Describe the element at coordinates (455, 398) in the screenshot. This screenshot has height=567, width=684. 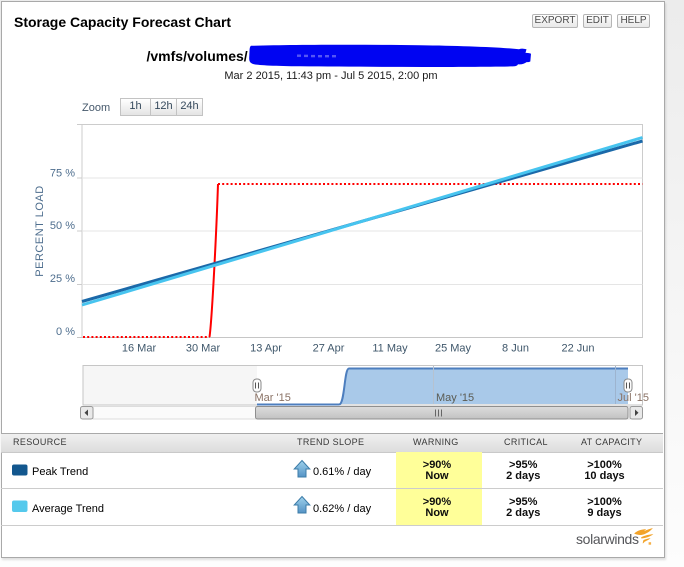
I see `svg-text: May '15` at that location.